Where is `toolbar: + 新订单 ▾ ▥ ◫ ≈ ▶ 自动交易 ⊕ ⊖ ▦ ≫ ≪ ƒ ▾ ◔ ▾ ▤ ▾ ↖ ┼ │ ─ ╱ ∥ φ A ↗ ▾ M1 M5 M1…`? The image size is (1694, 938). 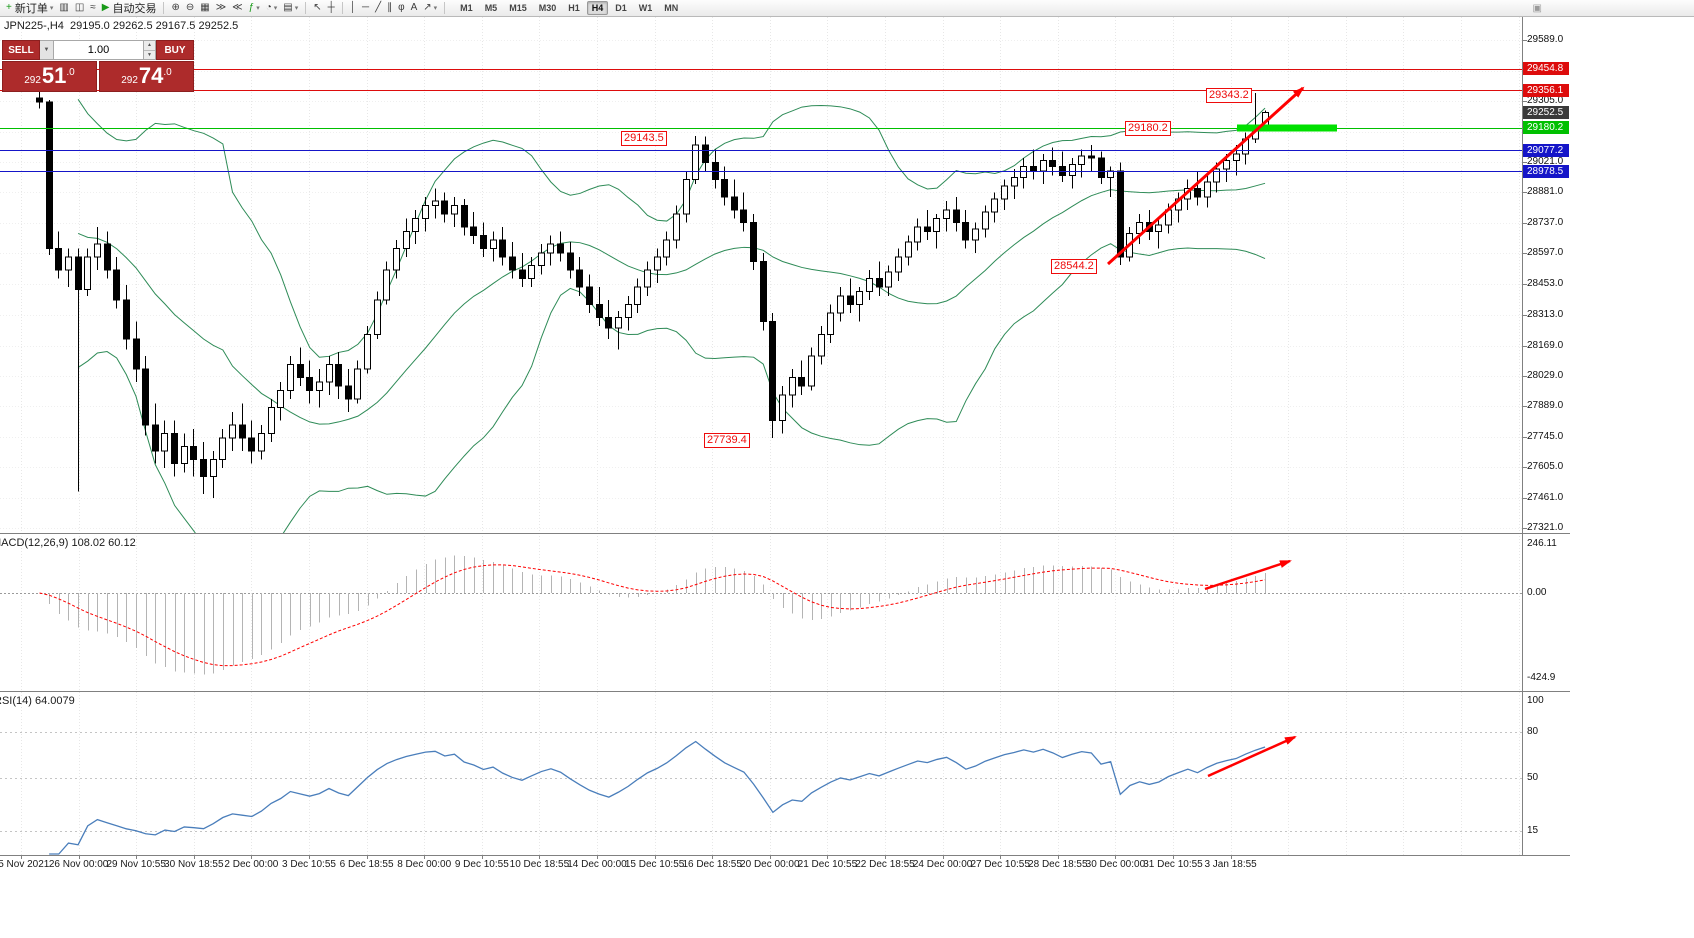 toolbar: + 新订单 ▾ ▥ ◫ ≈ ▶ 自动交易 ⊕ ⊖ ▦ ≫ ≪ ƒ ▾ ◔ ▾ ▤ ▾ ↖ ┼ │ ─ ╱ ∥ φ A ↗ ▾ M1 M5 M1… is located at coordinates (847, 8).